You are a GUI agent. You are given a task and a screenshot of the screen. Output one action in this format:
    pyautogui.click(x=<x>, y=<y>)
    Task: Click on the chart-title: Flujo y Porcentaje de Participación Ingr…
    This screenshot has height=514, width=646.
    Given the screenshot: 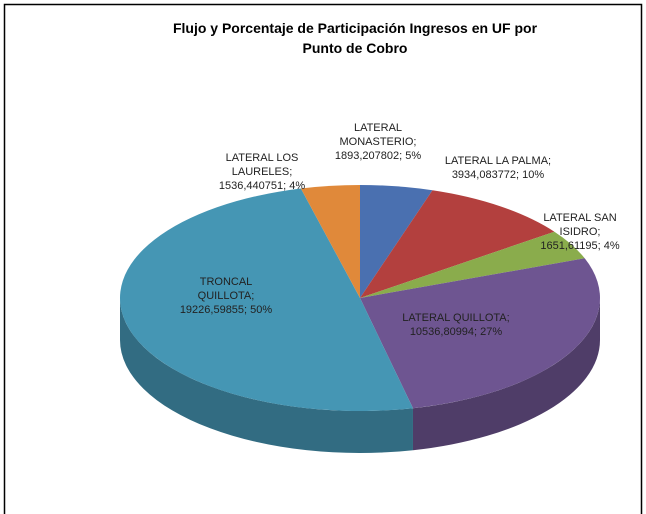 What is the action you would take?
    pyautogui.click(x=355, y=38)
    